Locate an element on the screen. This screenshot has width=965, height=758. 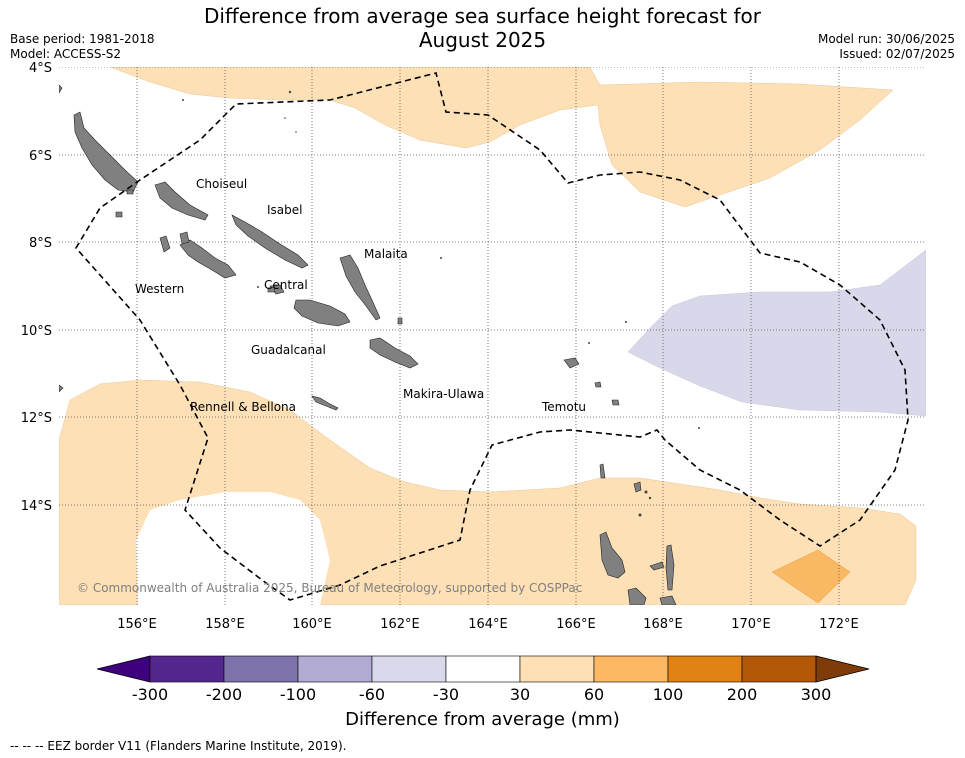
island-russell is located at coordinates (271, 289).